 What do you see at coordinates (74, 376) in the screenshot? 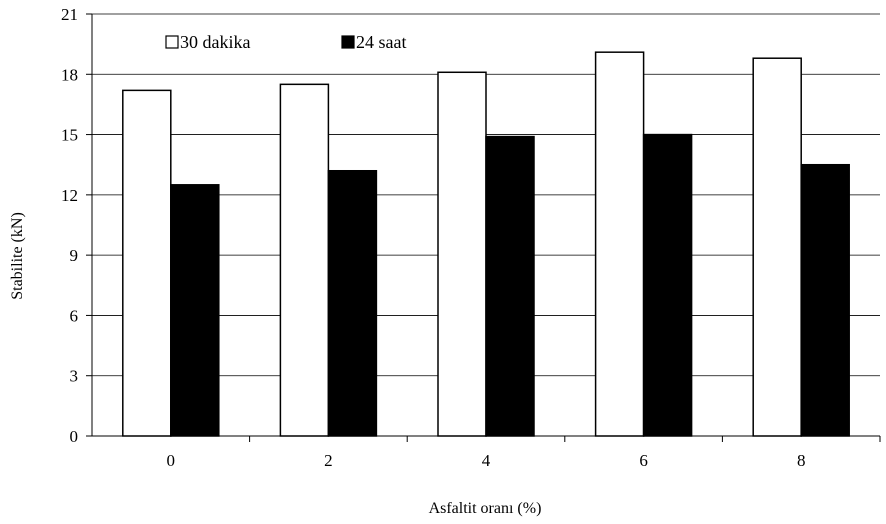
I see `y-tick-label-3: 3` at bounding box center [74, 376].